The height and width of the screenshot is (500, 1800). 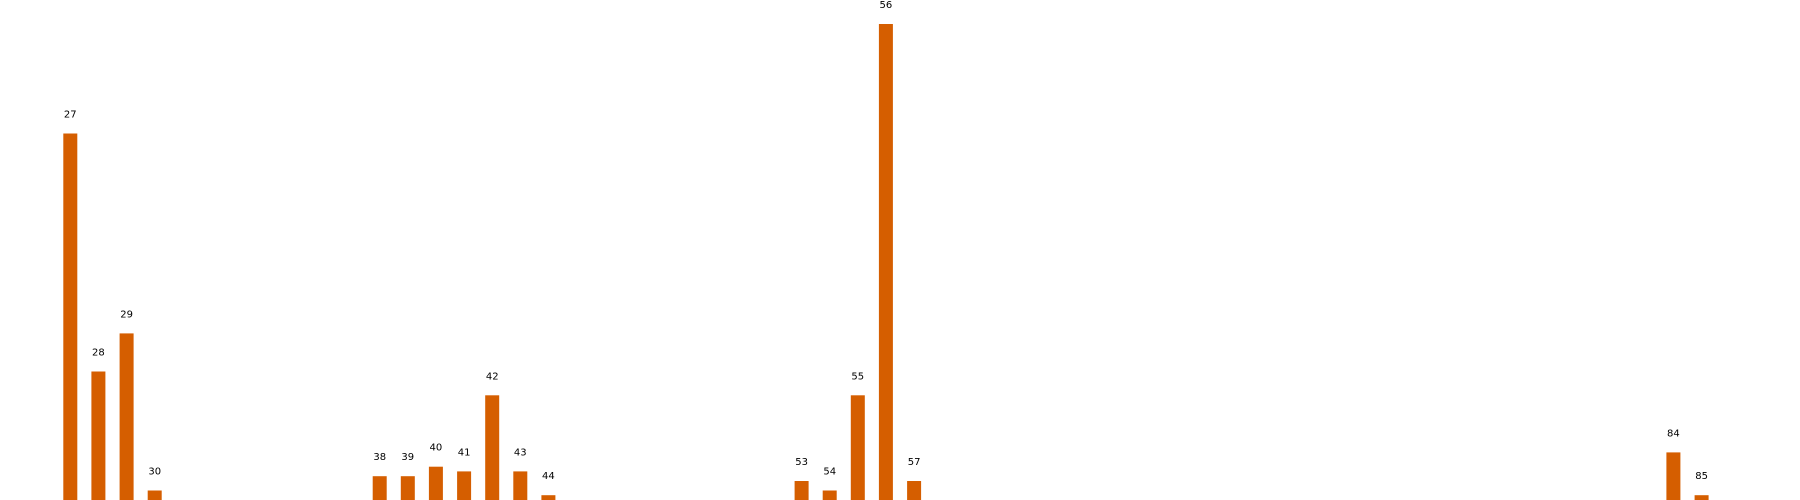 I want to click on data-label-57: 57, so click(x=914, y=462).